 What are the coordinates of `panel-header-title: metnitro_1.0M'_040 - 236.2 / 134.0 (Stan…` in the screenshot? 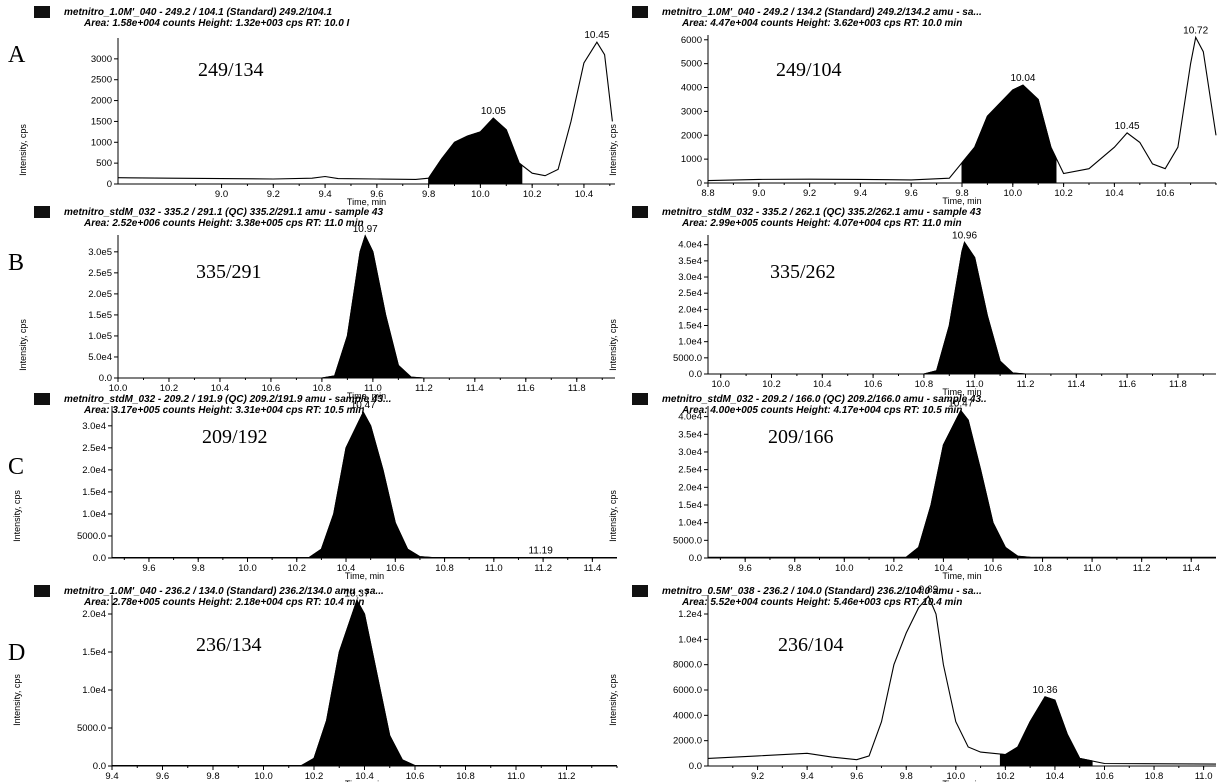 It's located at (224, 591).